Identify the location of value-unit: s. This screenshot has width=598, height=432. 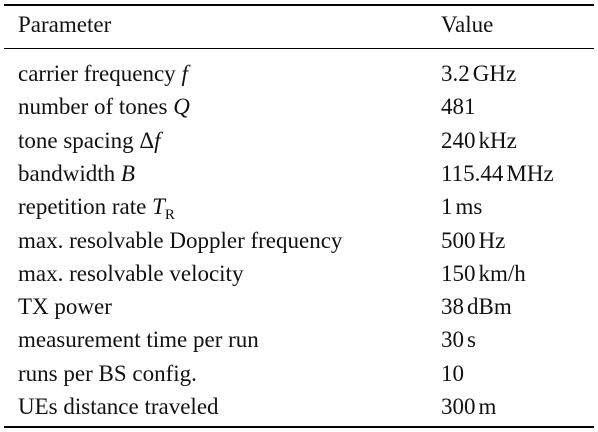
(471, 340).